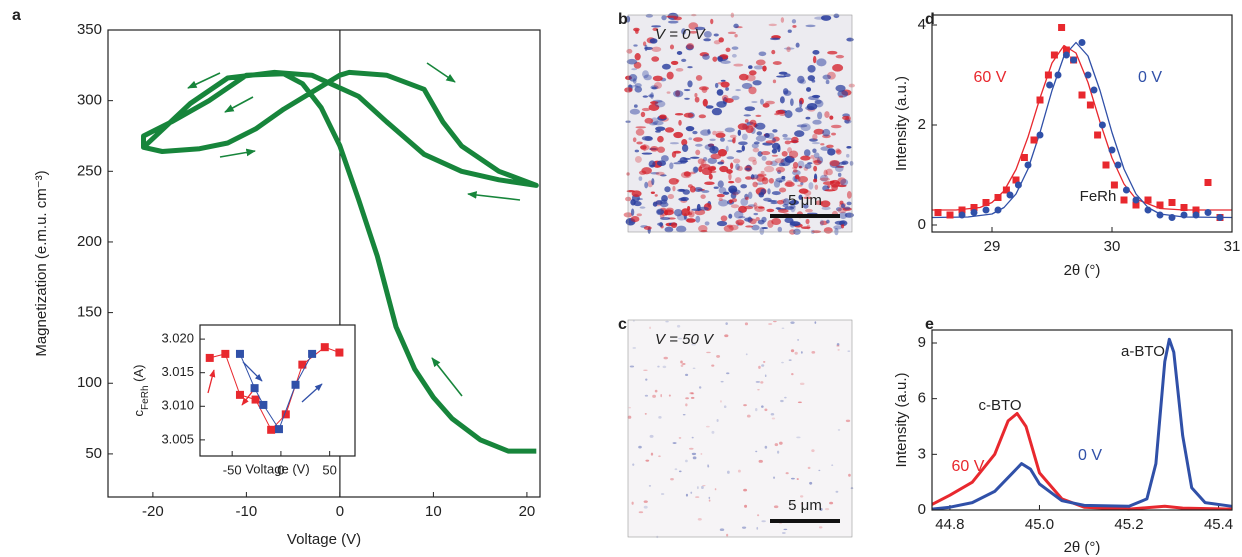 This screenshot has height=557, width=1242. I want to click on y-tick-label: 0, so click(922, 224).